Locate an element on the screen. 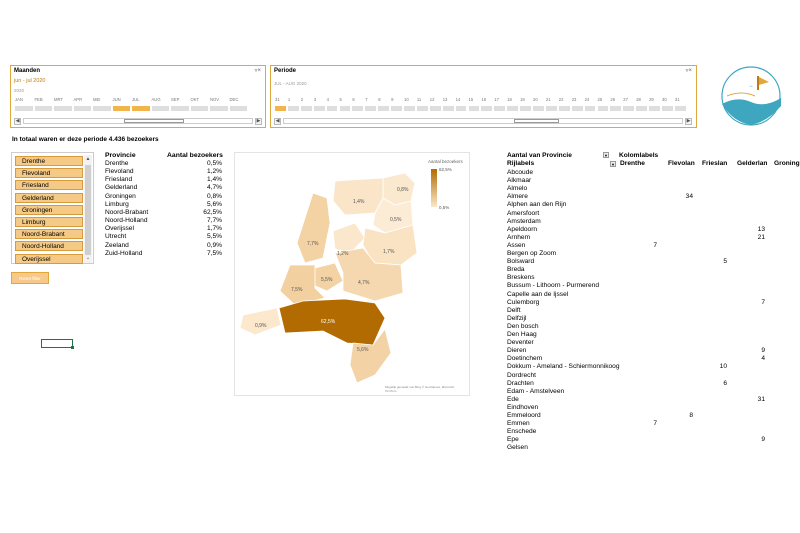 This screenshot has width=800, height=533. province-name: Noord-Brabant is located at coordinates (127, 212).